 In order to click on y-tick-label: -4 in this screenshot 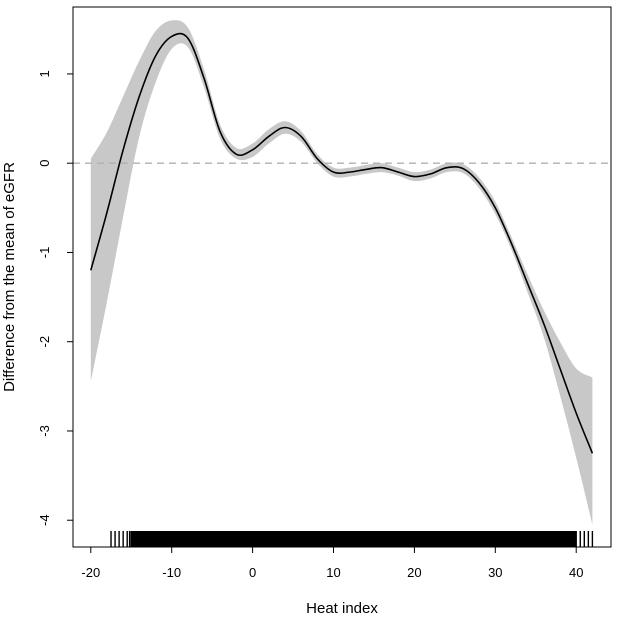, I will do `click(44, 520)`.